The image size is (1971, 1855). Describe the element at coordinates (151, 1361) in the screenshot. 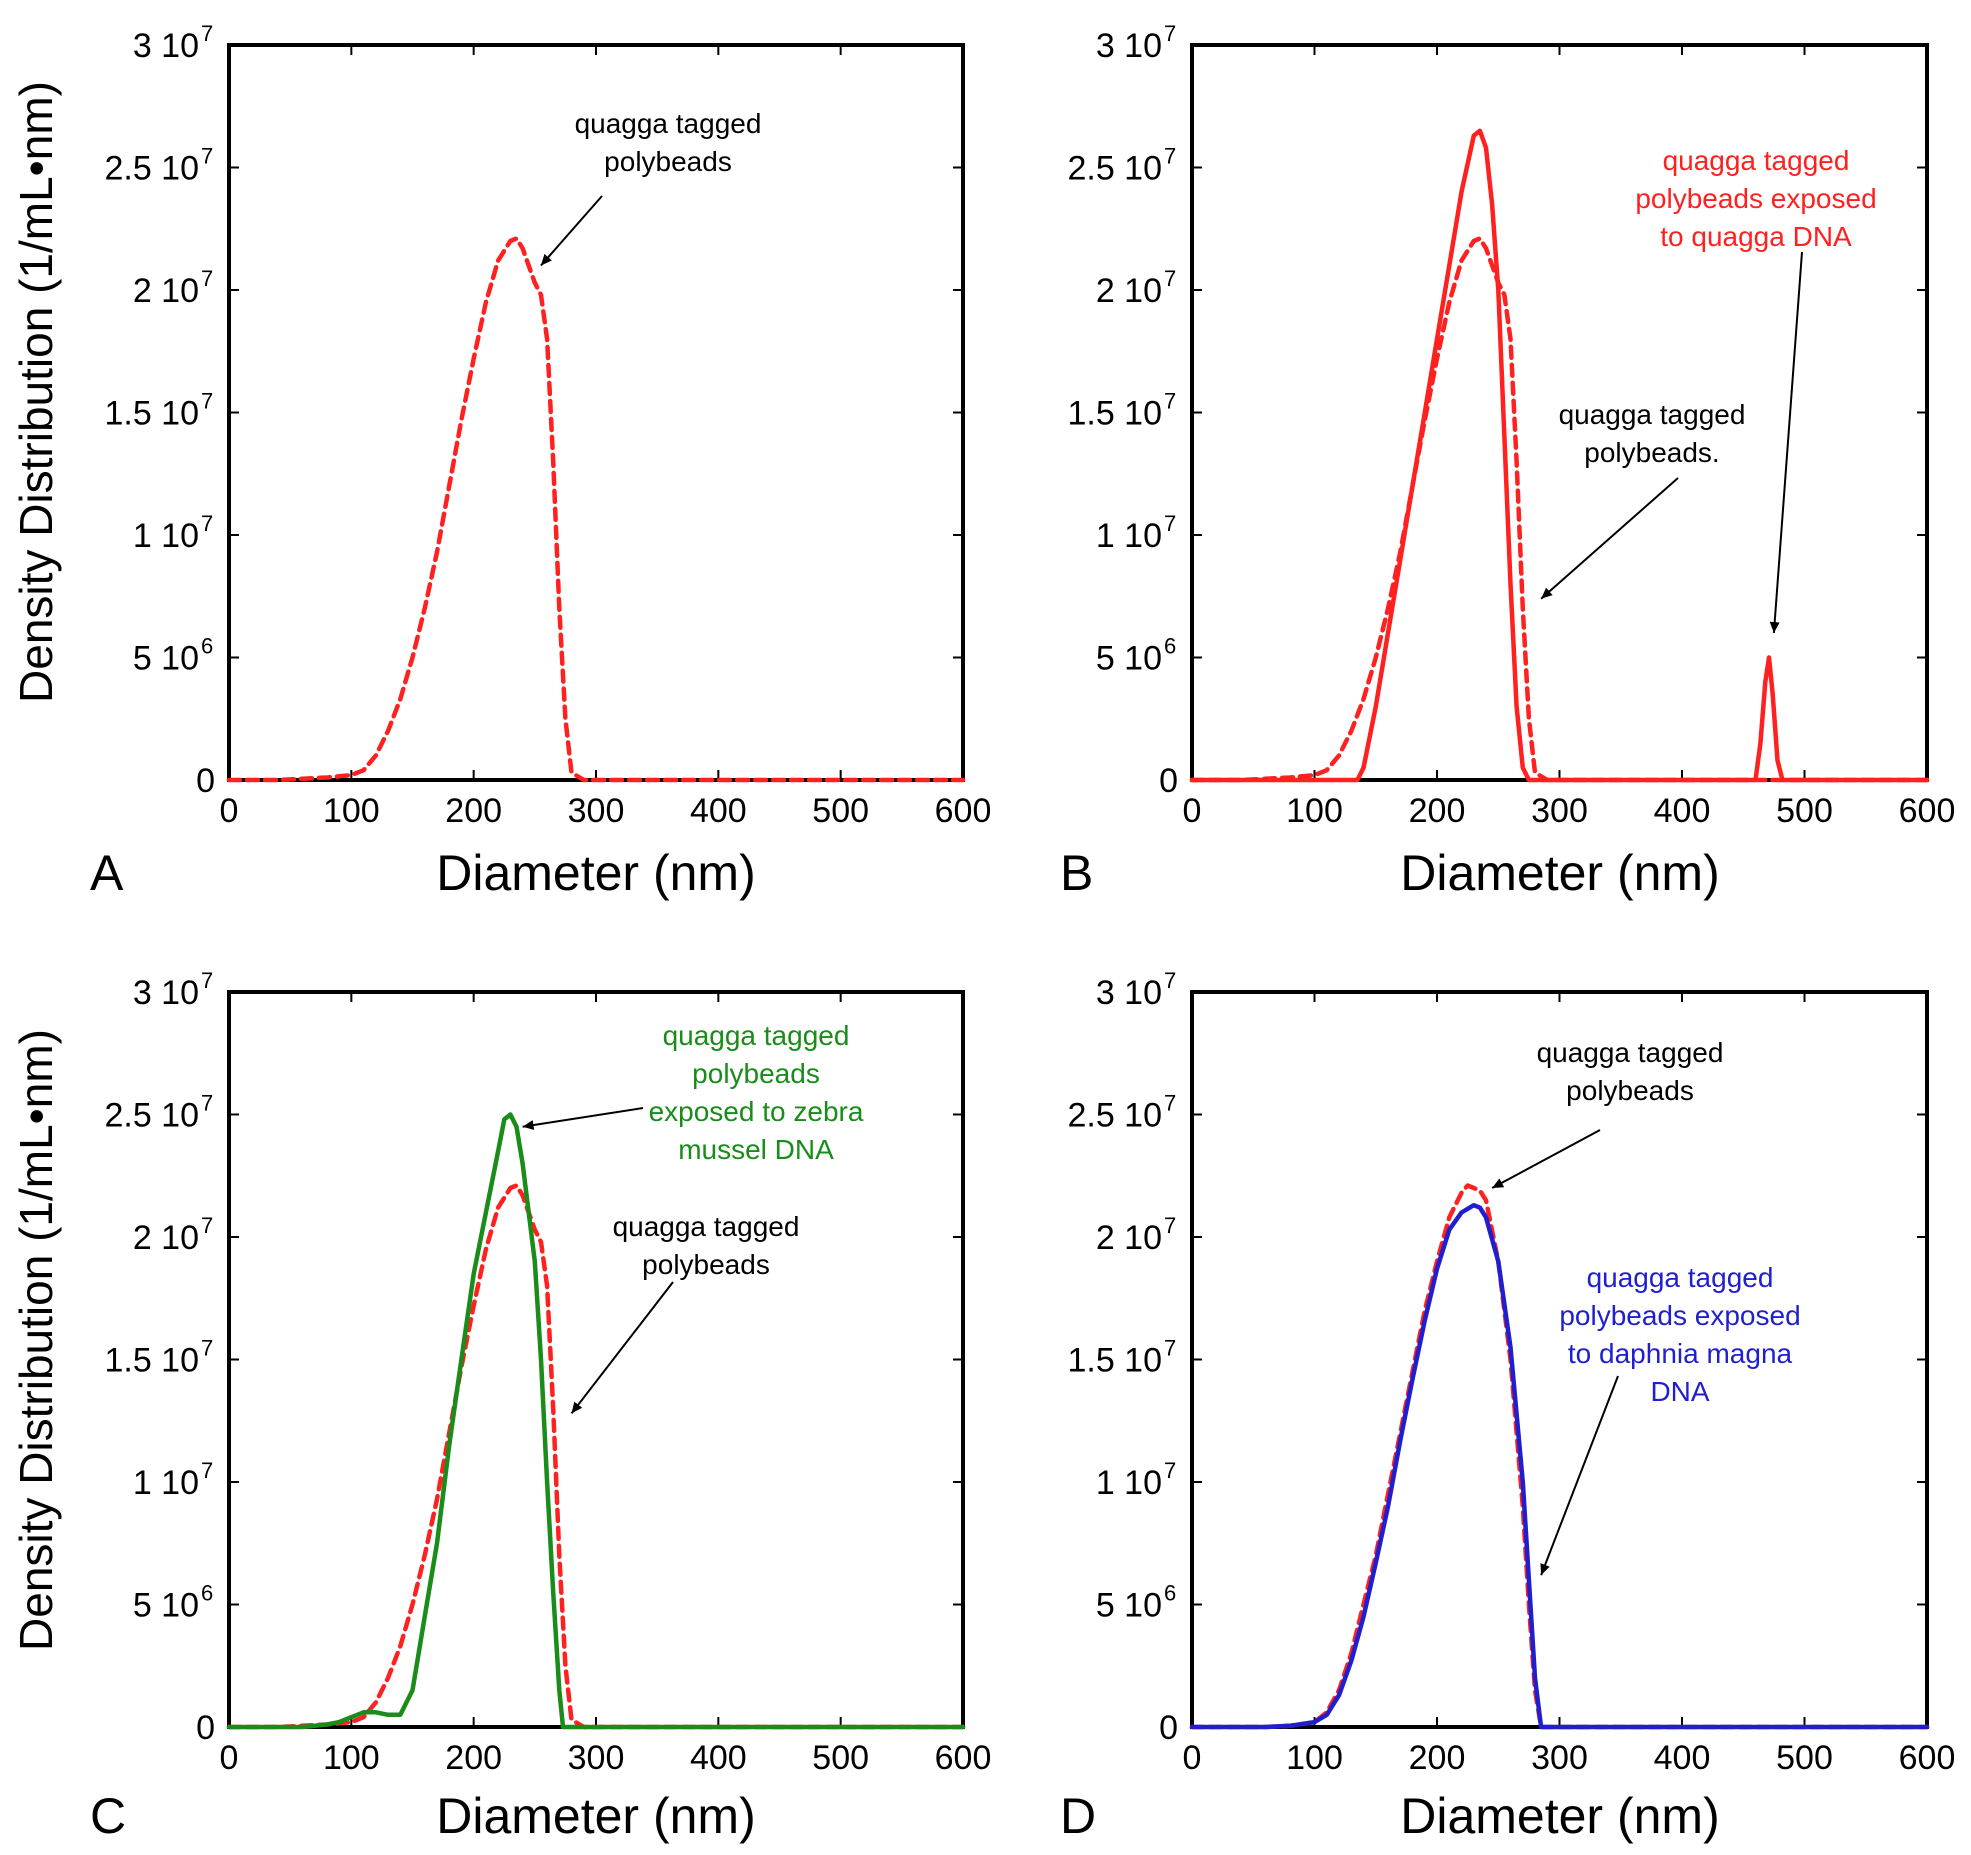

I see `panel-c-ytick-label-3: 1.5 10` at that location.